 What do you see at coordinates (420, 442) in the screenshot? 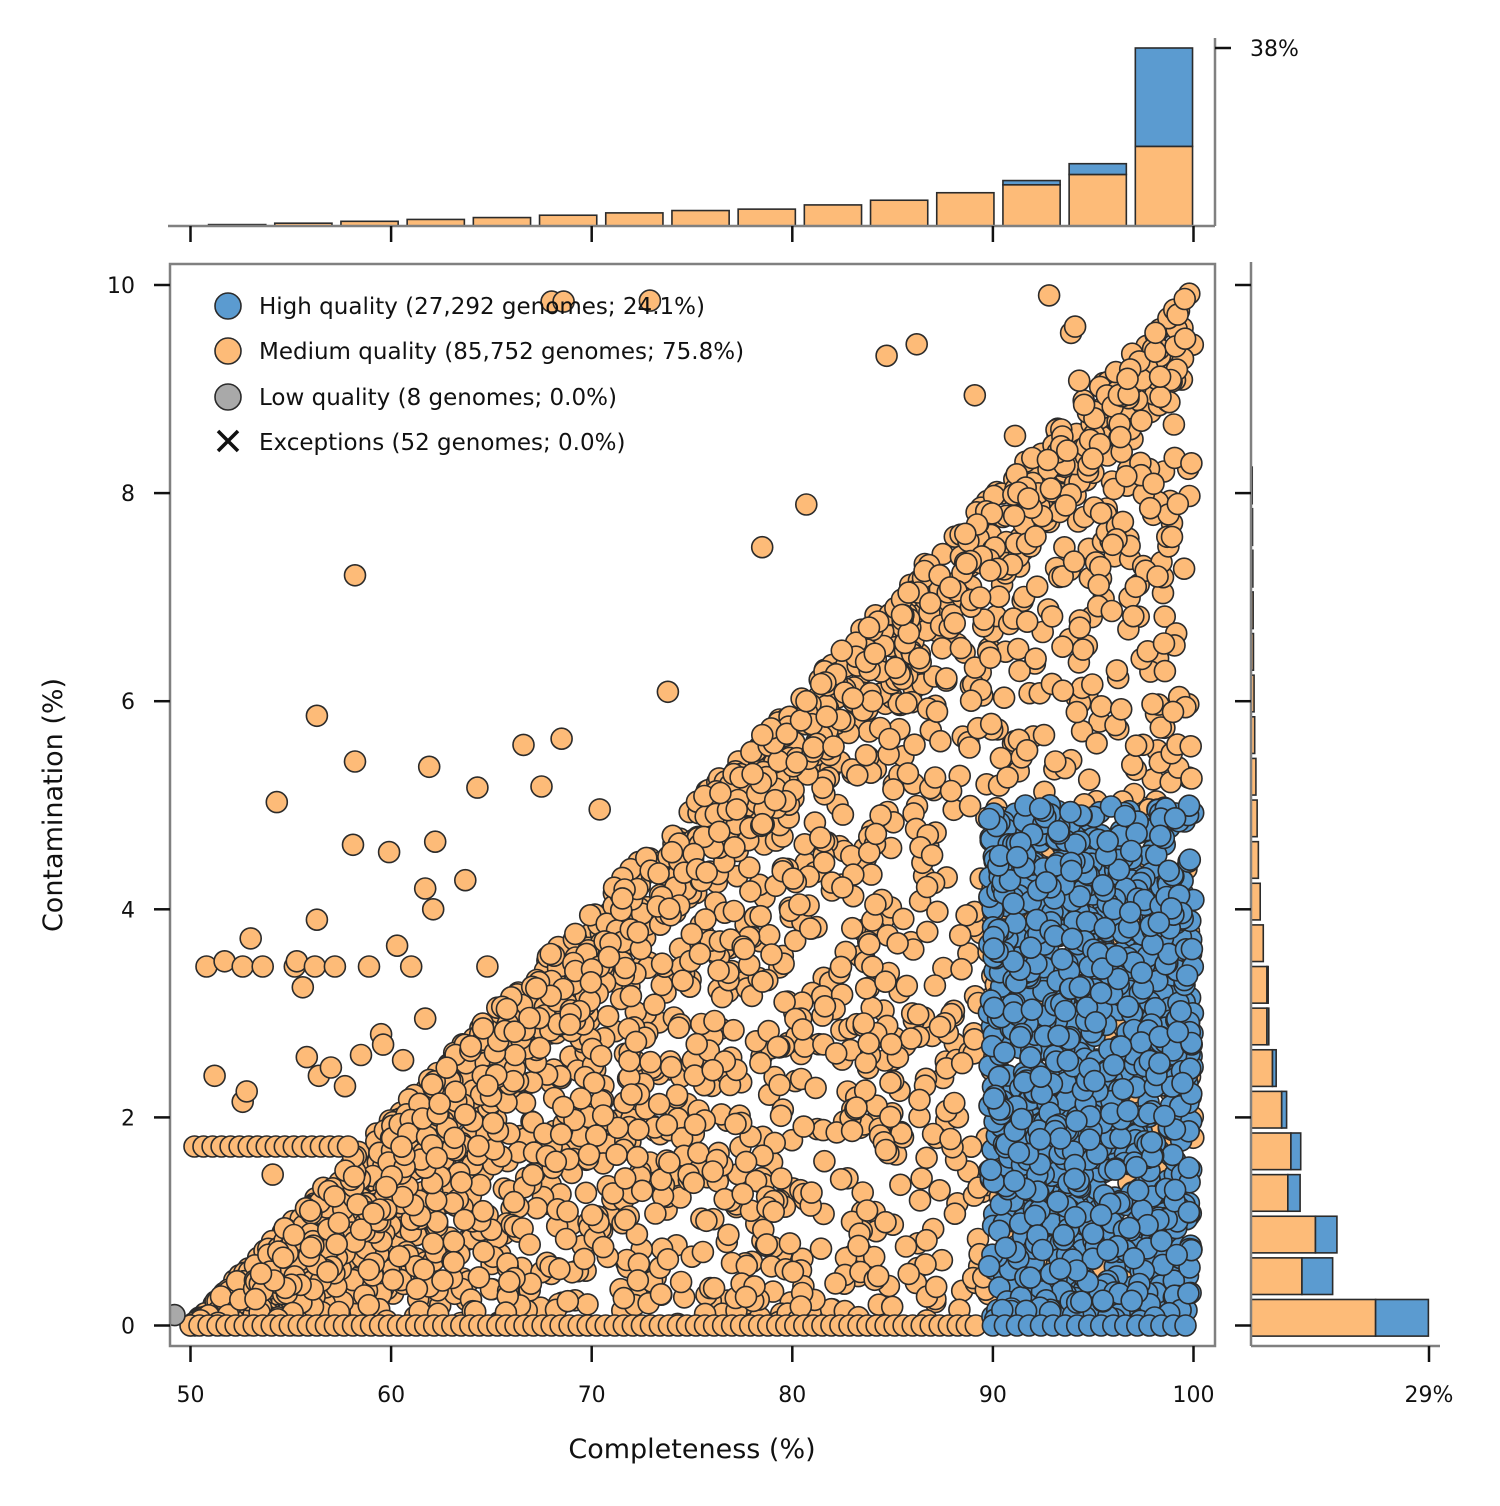
I see `legend-item-exceptions: Exceptions (52 genomes; 0.0%)` at bounding box center [420, 442].